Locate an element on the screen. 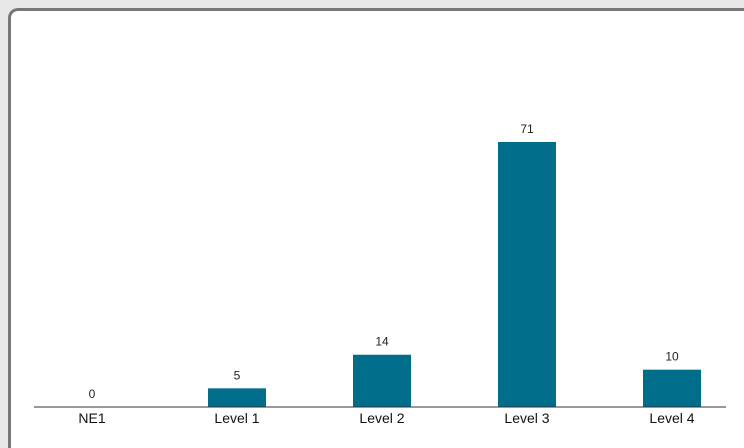 This screenshot has height=448, width=744. category-label: Level 1 is located at coordinates (236, 418).